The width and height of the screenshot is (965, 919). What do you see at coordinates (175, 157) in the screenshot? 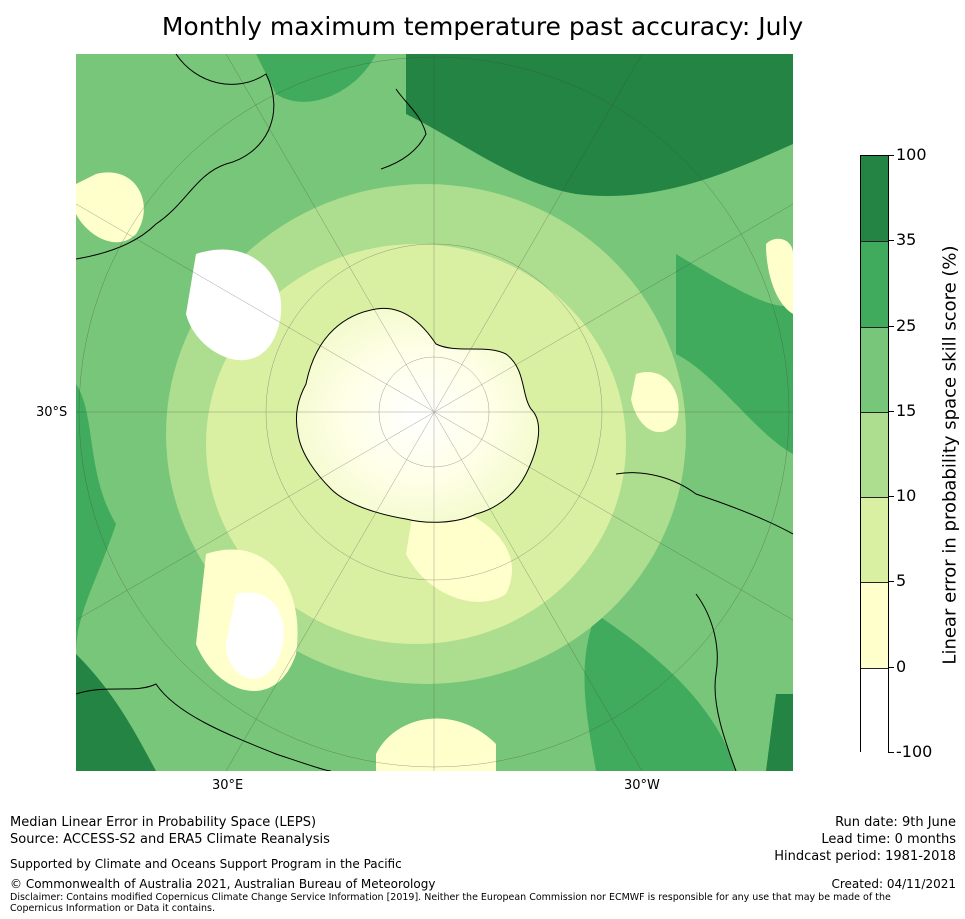
I see `coastline-australia` at bounding box center [175, 157].